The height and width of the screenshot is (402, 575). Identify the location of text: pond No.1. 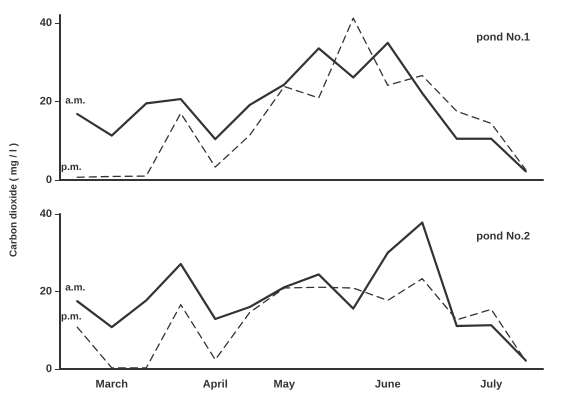
(503, 38).